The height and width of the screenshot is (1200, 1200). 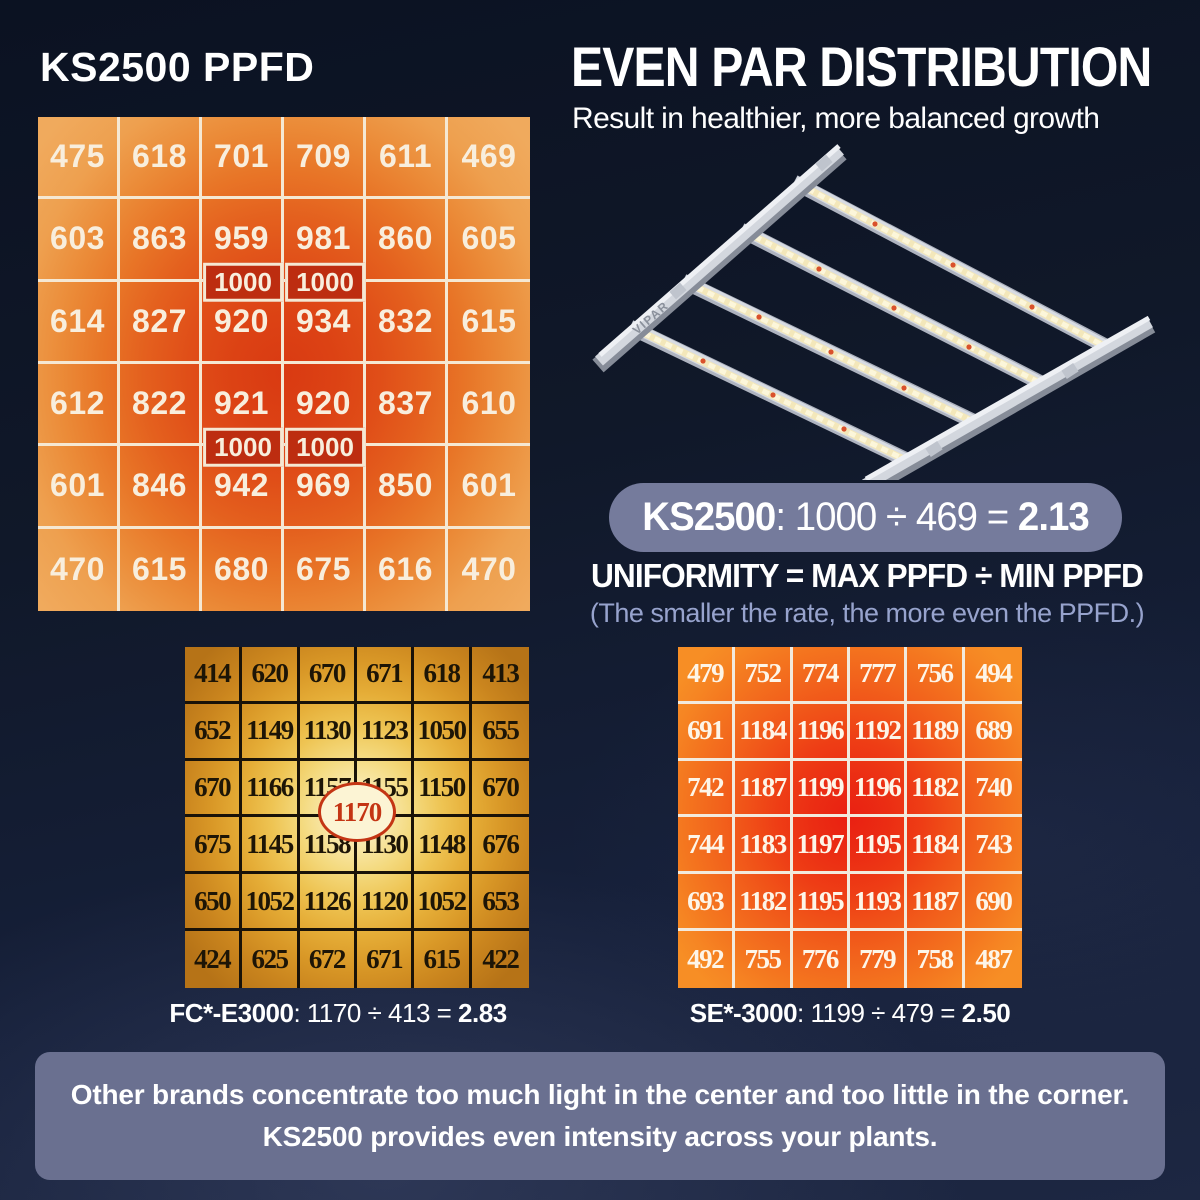 I want to click on grid-cell: 827, so click(x=161, y=322).